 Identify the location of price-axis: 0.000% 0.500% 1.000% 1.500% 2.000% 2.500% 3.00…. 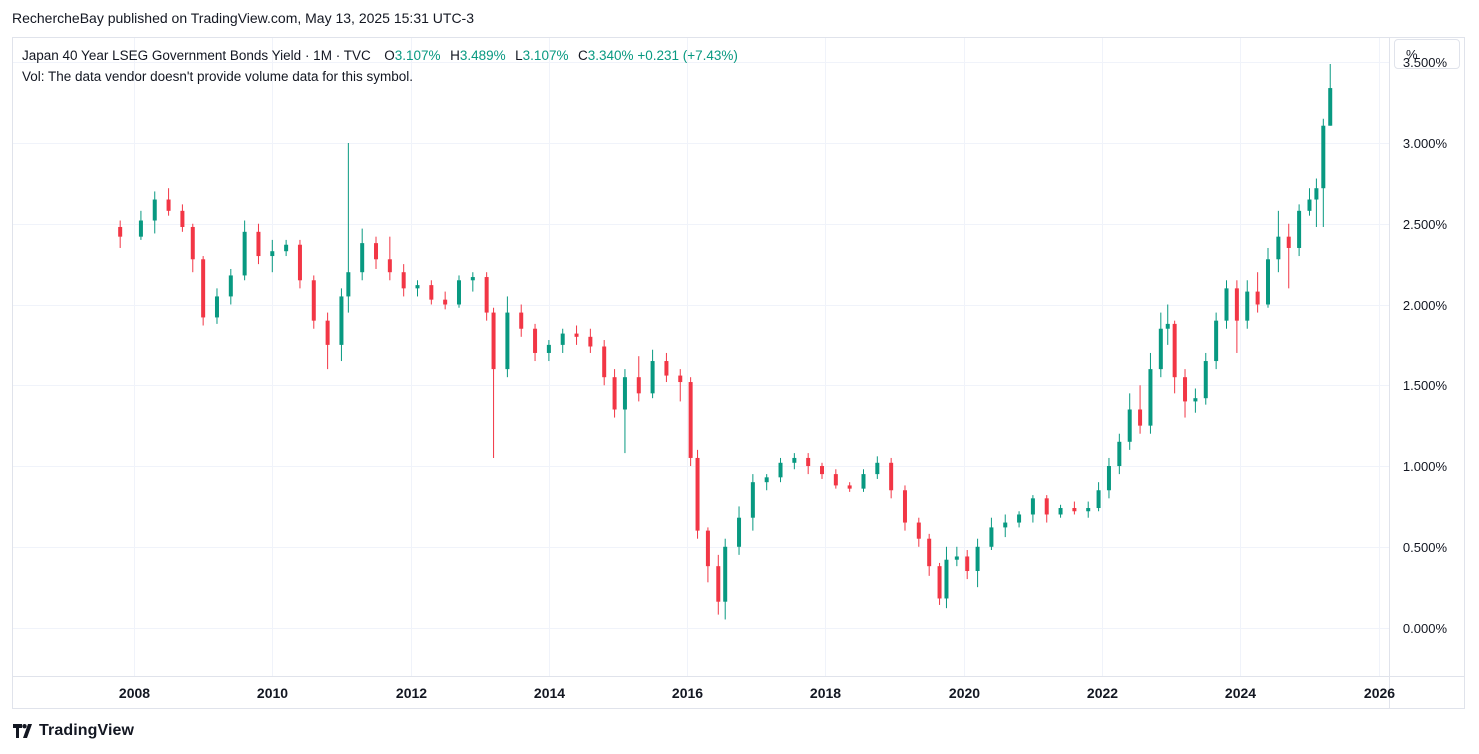
(1418, 373).